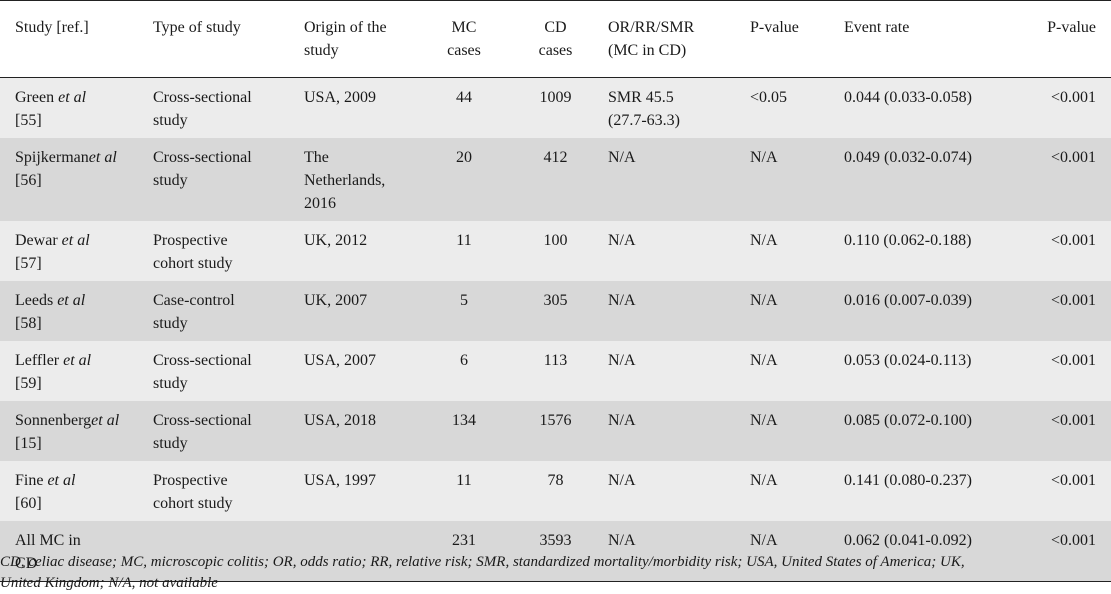 The image size is (1111, 594). I want to click on cell-type: Cross-sectional study, so click(213, 431).